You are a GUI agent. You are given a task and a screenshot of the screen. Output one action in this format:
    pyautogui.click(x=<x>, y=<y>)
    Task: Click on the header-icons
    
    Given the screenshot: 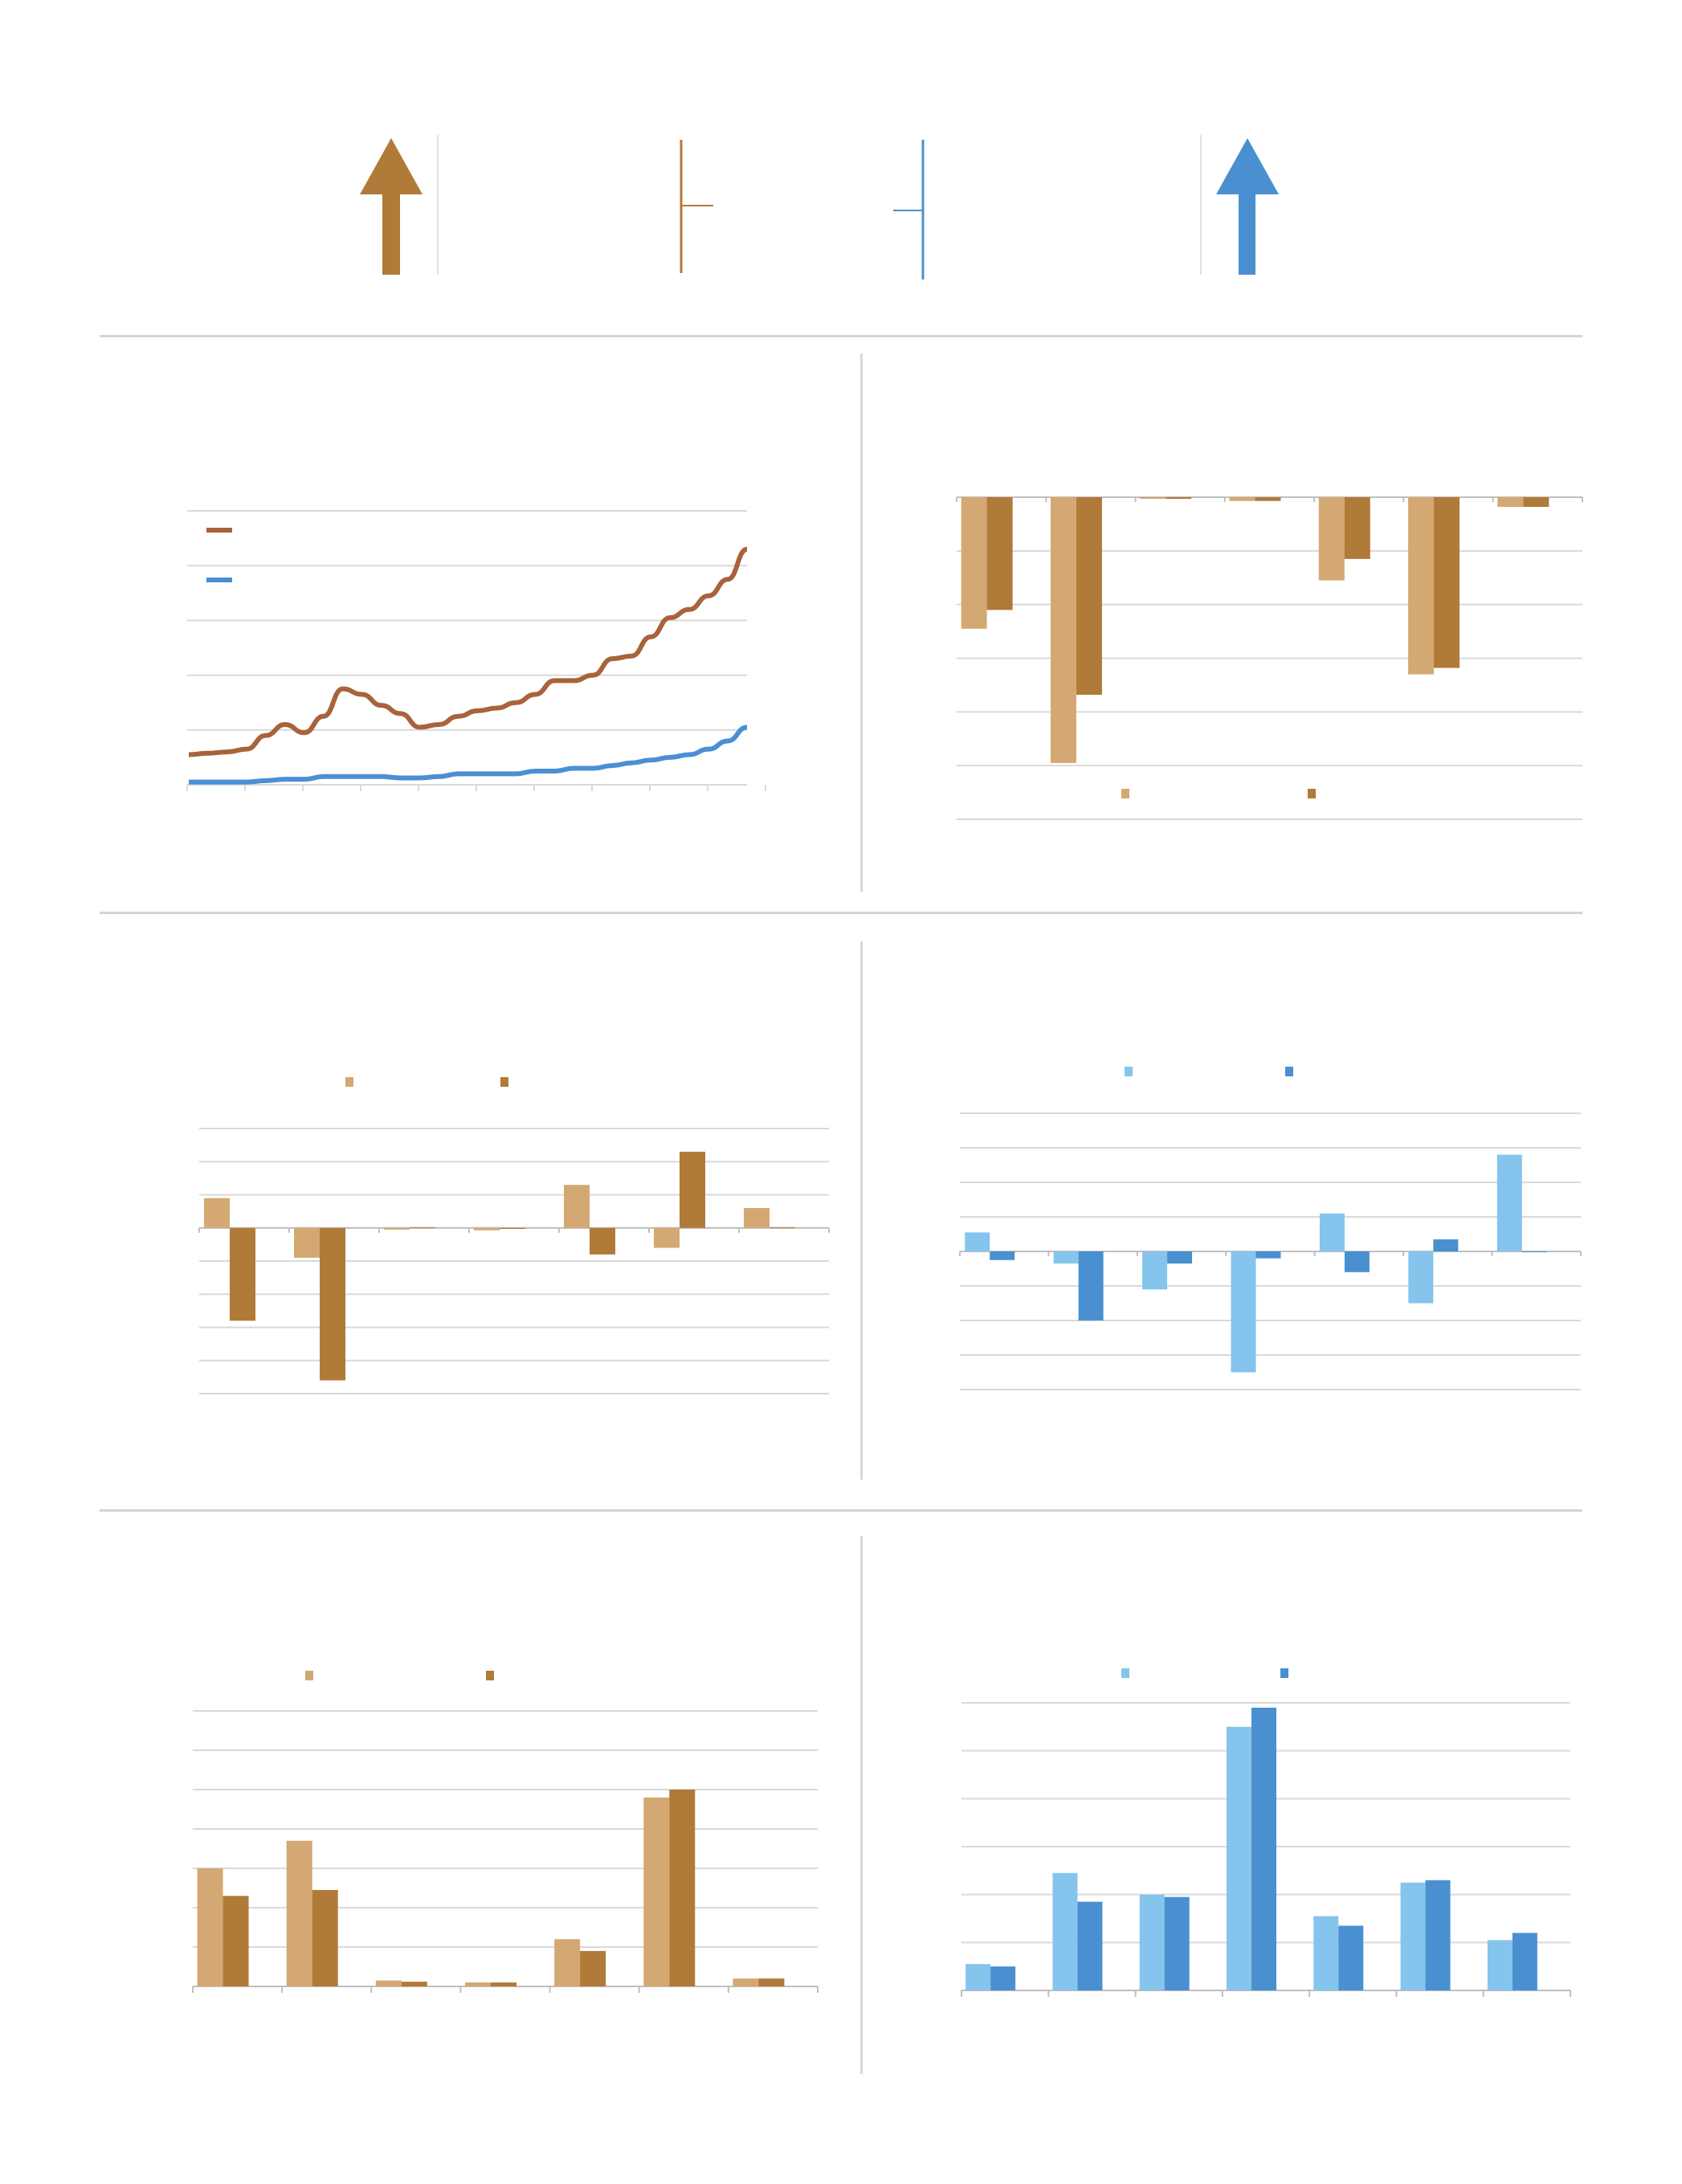 What is the action you would take?
    pyautogui.click(x=819, y=207)
    